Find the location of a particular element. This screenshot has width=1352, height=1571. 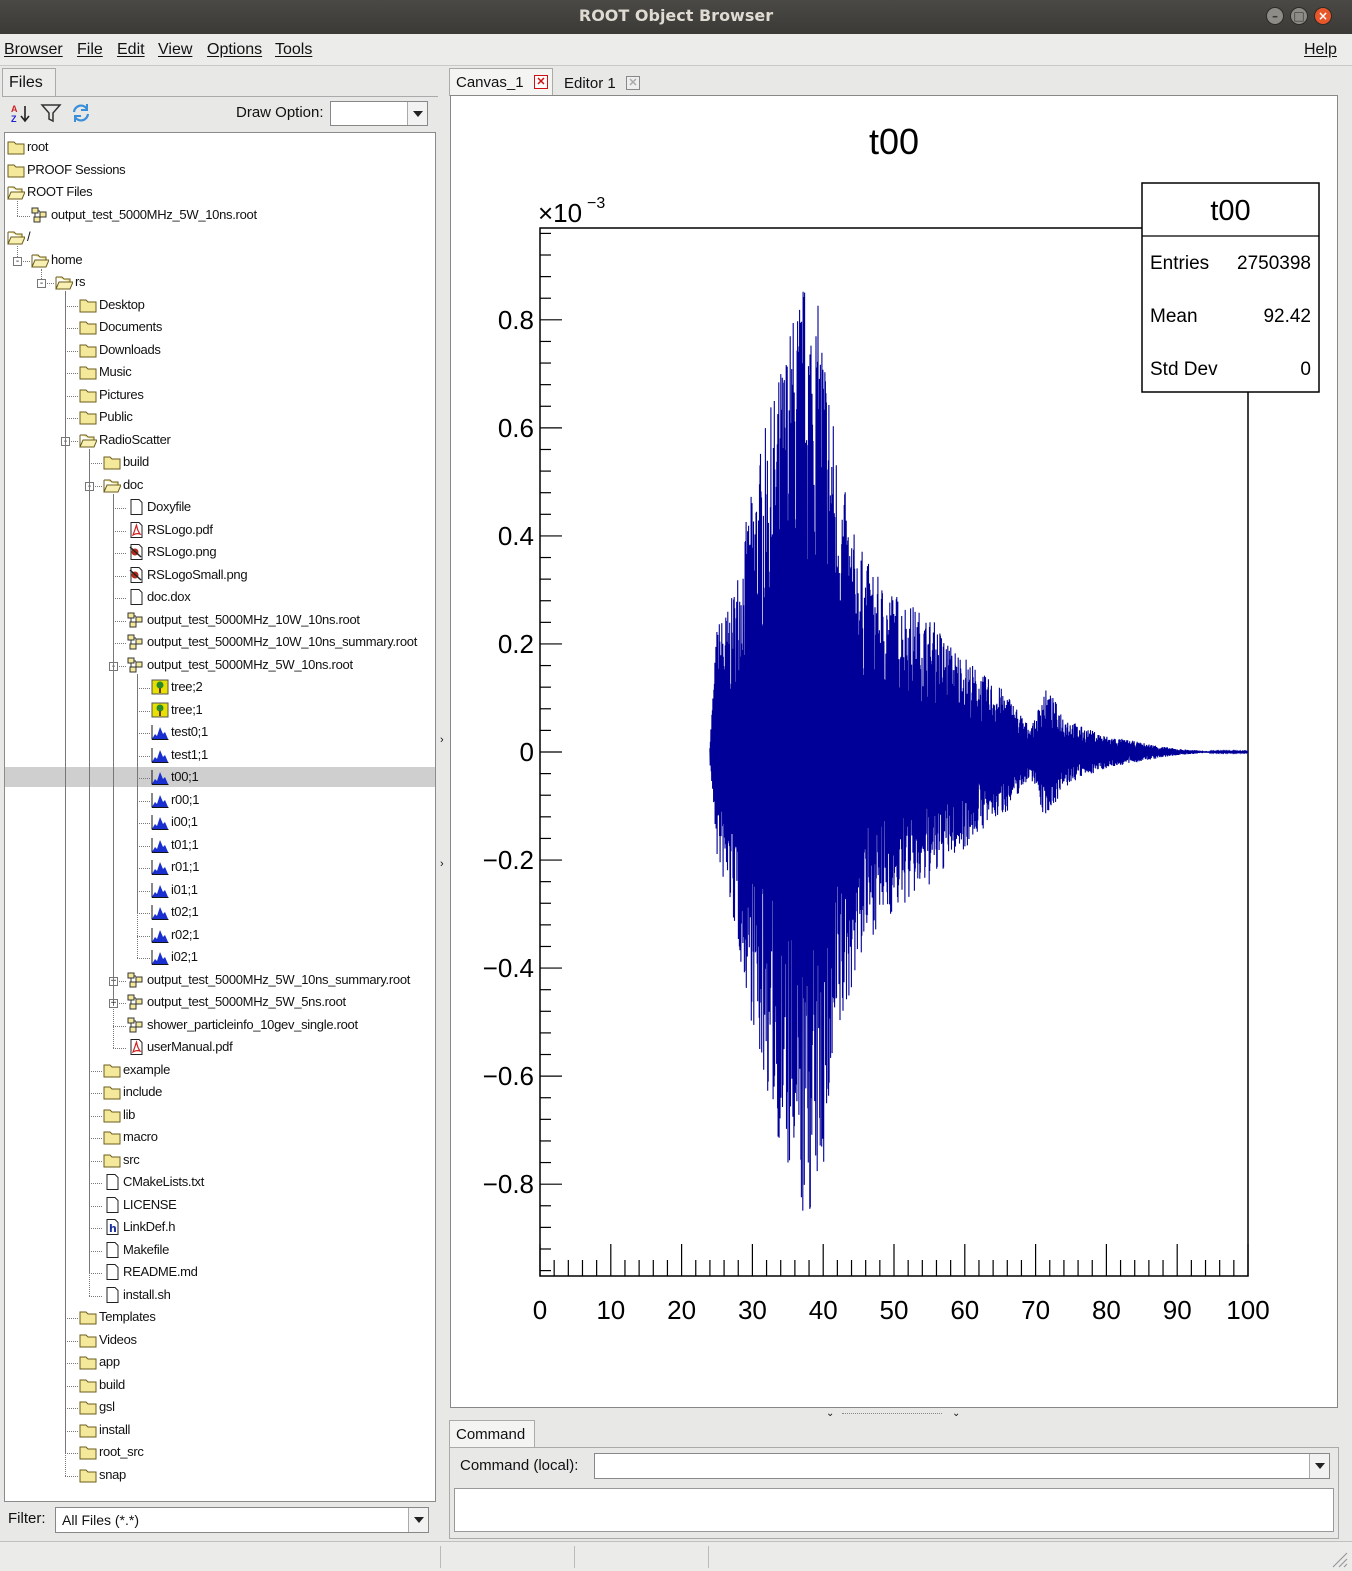

tree-node-label: i01;1 is located at coordinates (184, 889).